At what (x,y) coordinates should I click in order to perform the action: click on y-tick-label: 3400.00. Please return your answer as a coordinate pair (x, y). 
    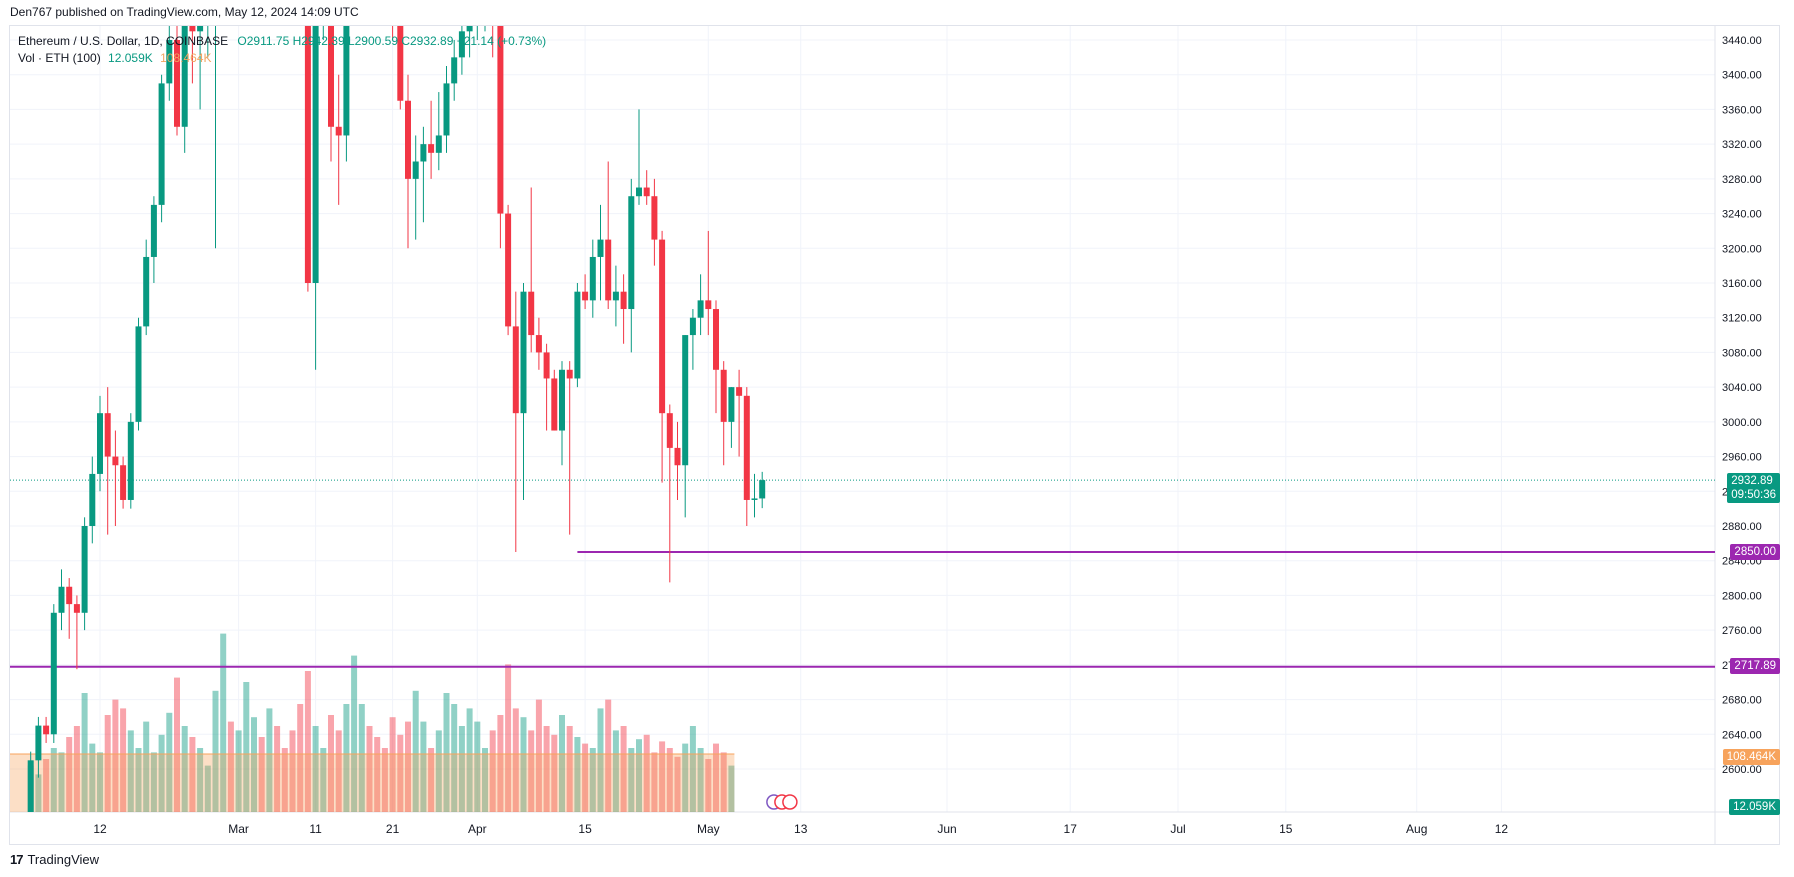
    Looking at the image, I should click on (1742, 76).